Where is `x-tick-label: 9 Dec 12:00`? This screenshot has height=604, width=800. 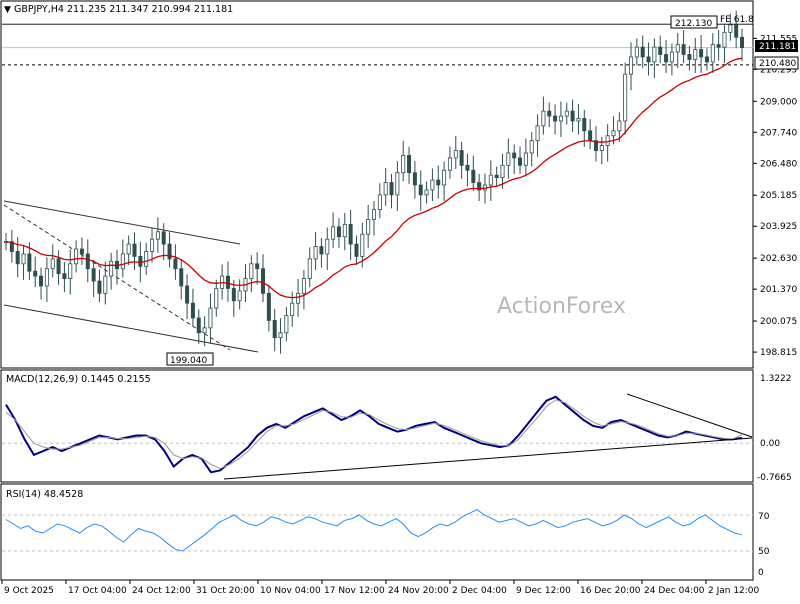
x-tick-label: 9 Dec 12:00 is located at coordinates (543, 591).